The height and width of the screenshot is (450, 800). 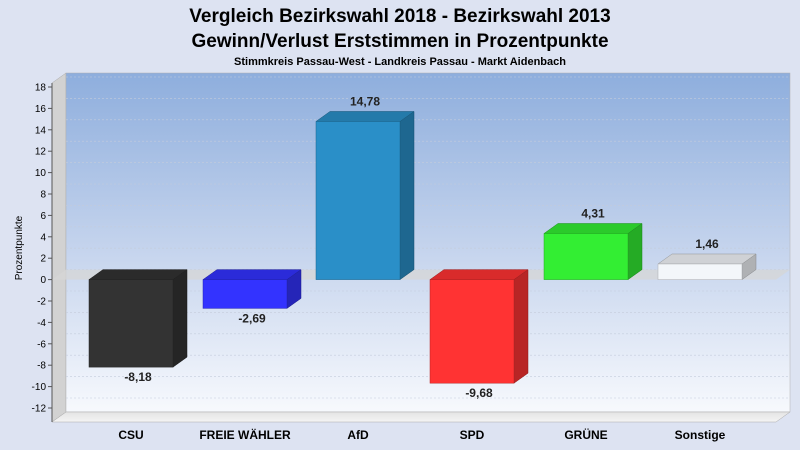 What do you see at coordinates (365, 101) in the screenshot?
I see `value-label: 14,78` at bounding box center [365, 101].